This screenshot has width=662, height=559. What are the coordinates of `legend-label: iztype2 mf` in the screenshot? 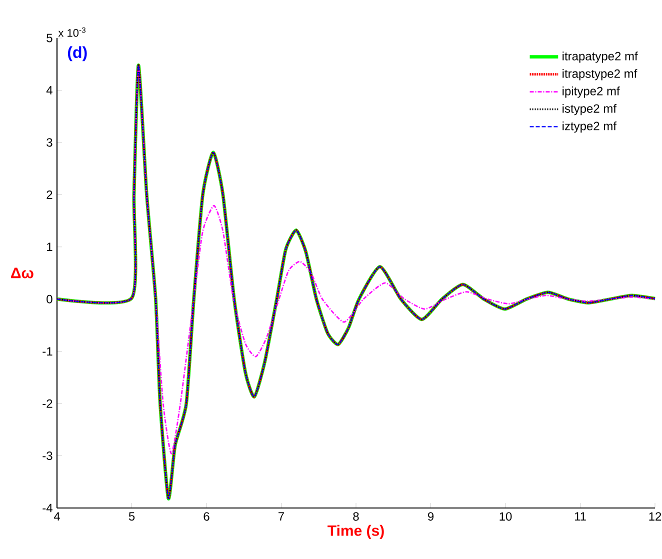 It's located at (589, 127).